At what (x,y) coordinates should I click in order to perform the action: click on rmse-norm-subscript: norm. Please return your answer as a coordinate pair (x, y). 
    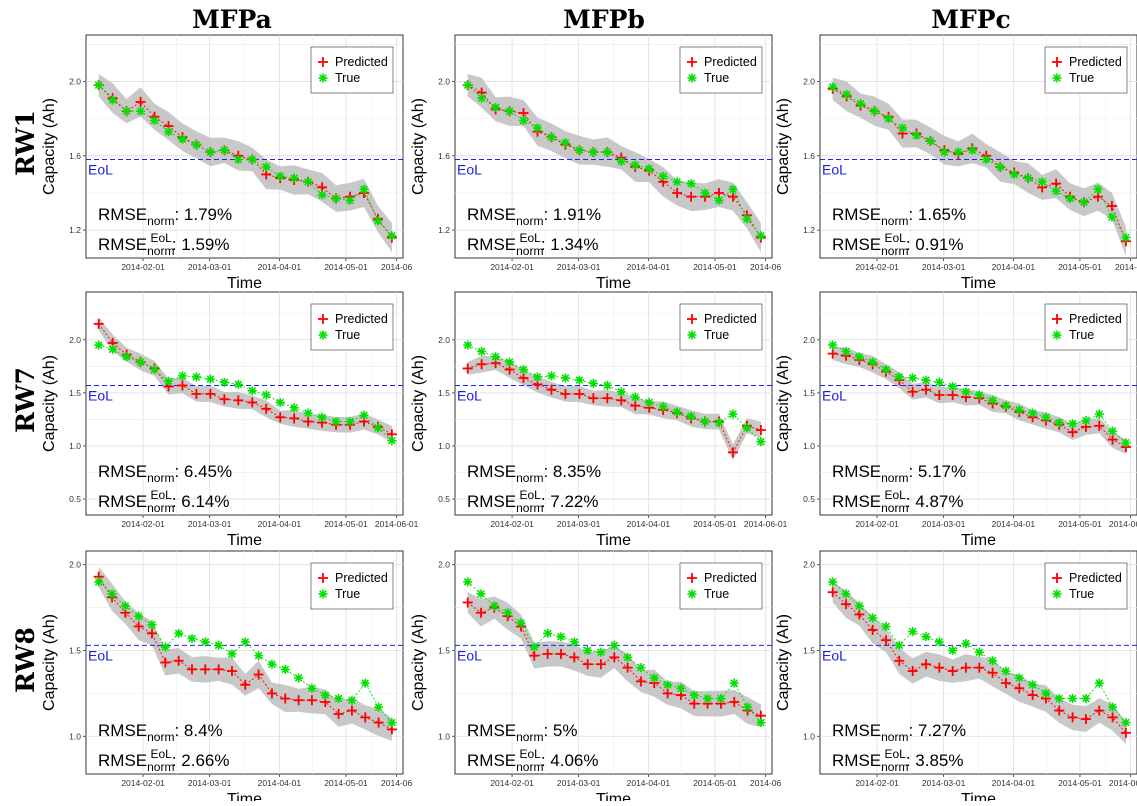
    Looking at the image, I should click on (160, 478).